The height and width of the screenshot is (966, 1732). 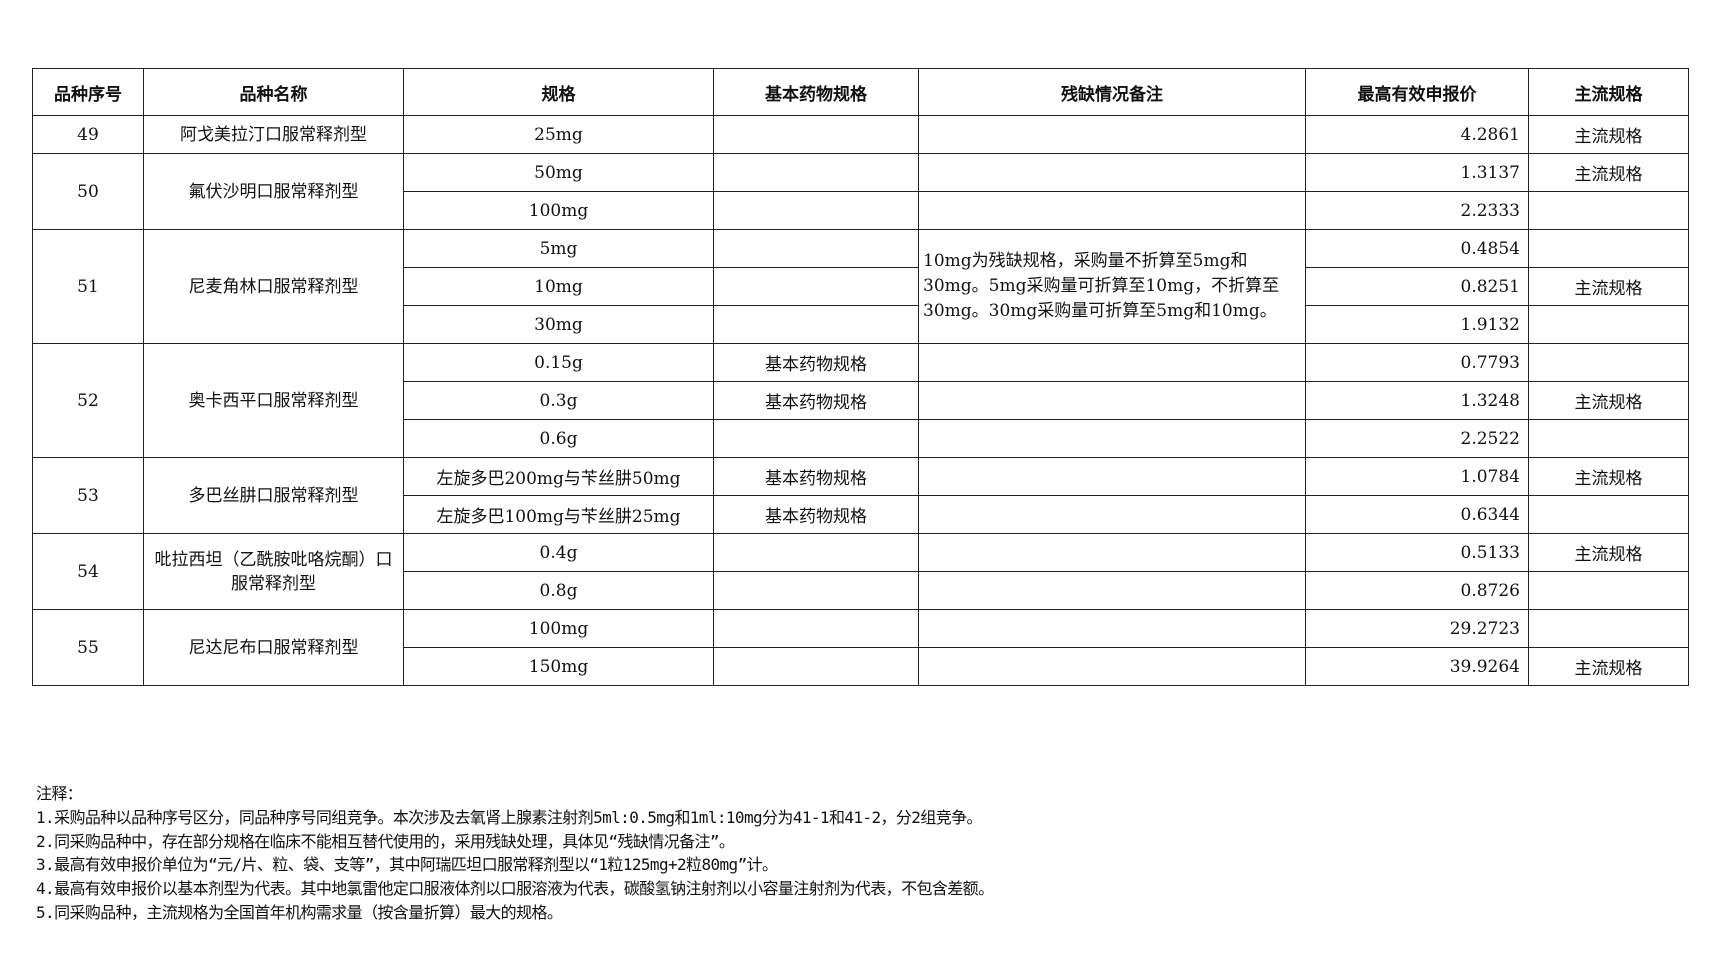 I want to click on table-header-row: 品种序号 品种名称 规格 基本药物规格 残缺情况备注 最高有效申报价 主流规格, so click(x=860, y=92).